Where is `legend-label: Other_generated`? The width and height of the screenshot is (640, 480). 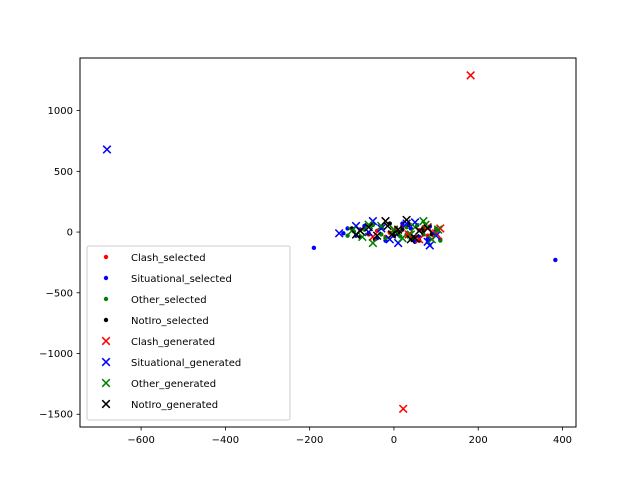 legend-label: Other_generated is located at coordinates (173, 384).